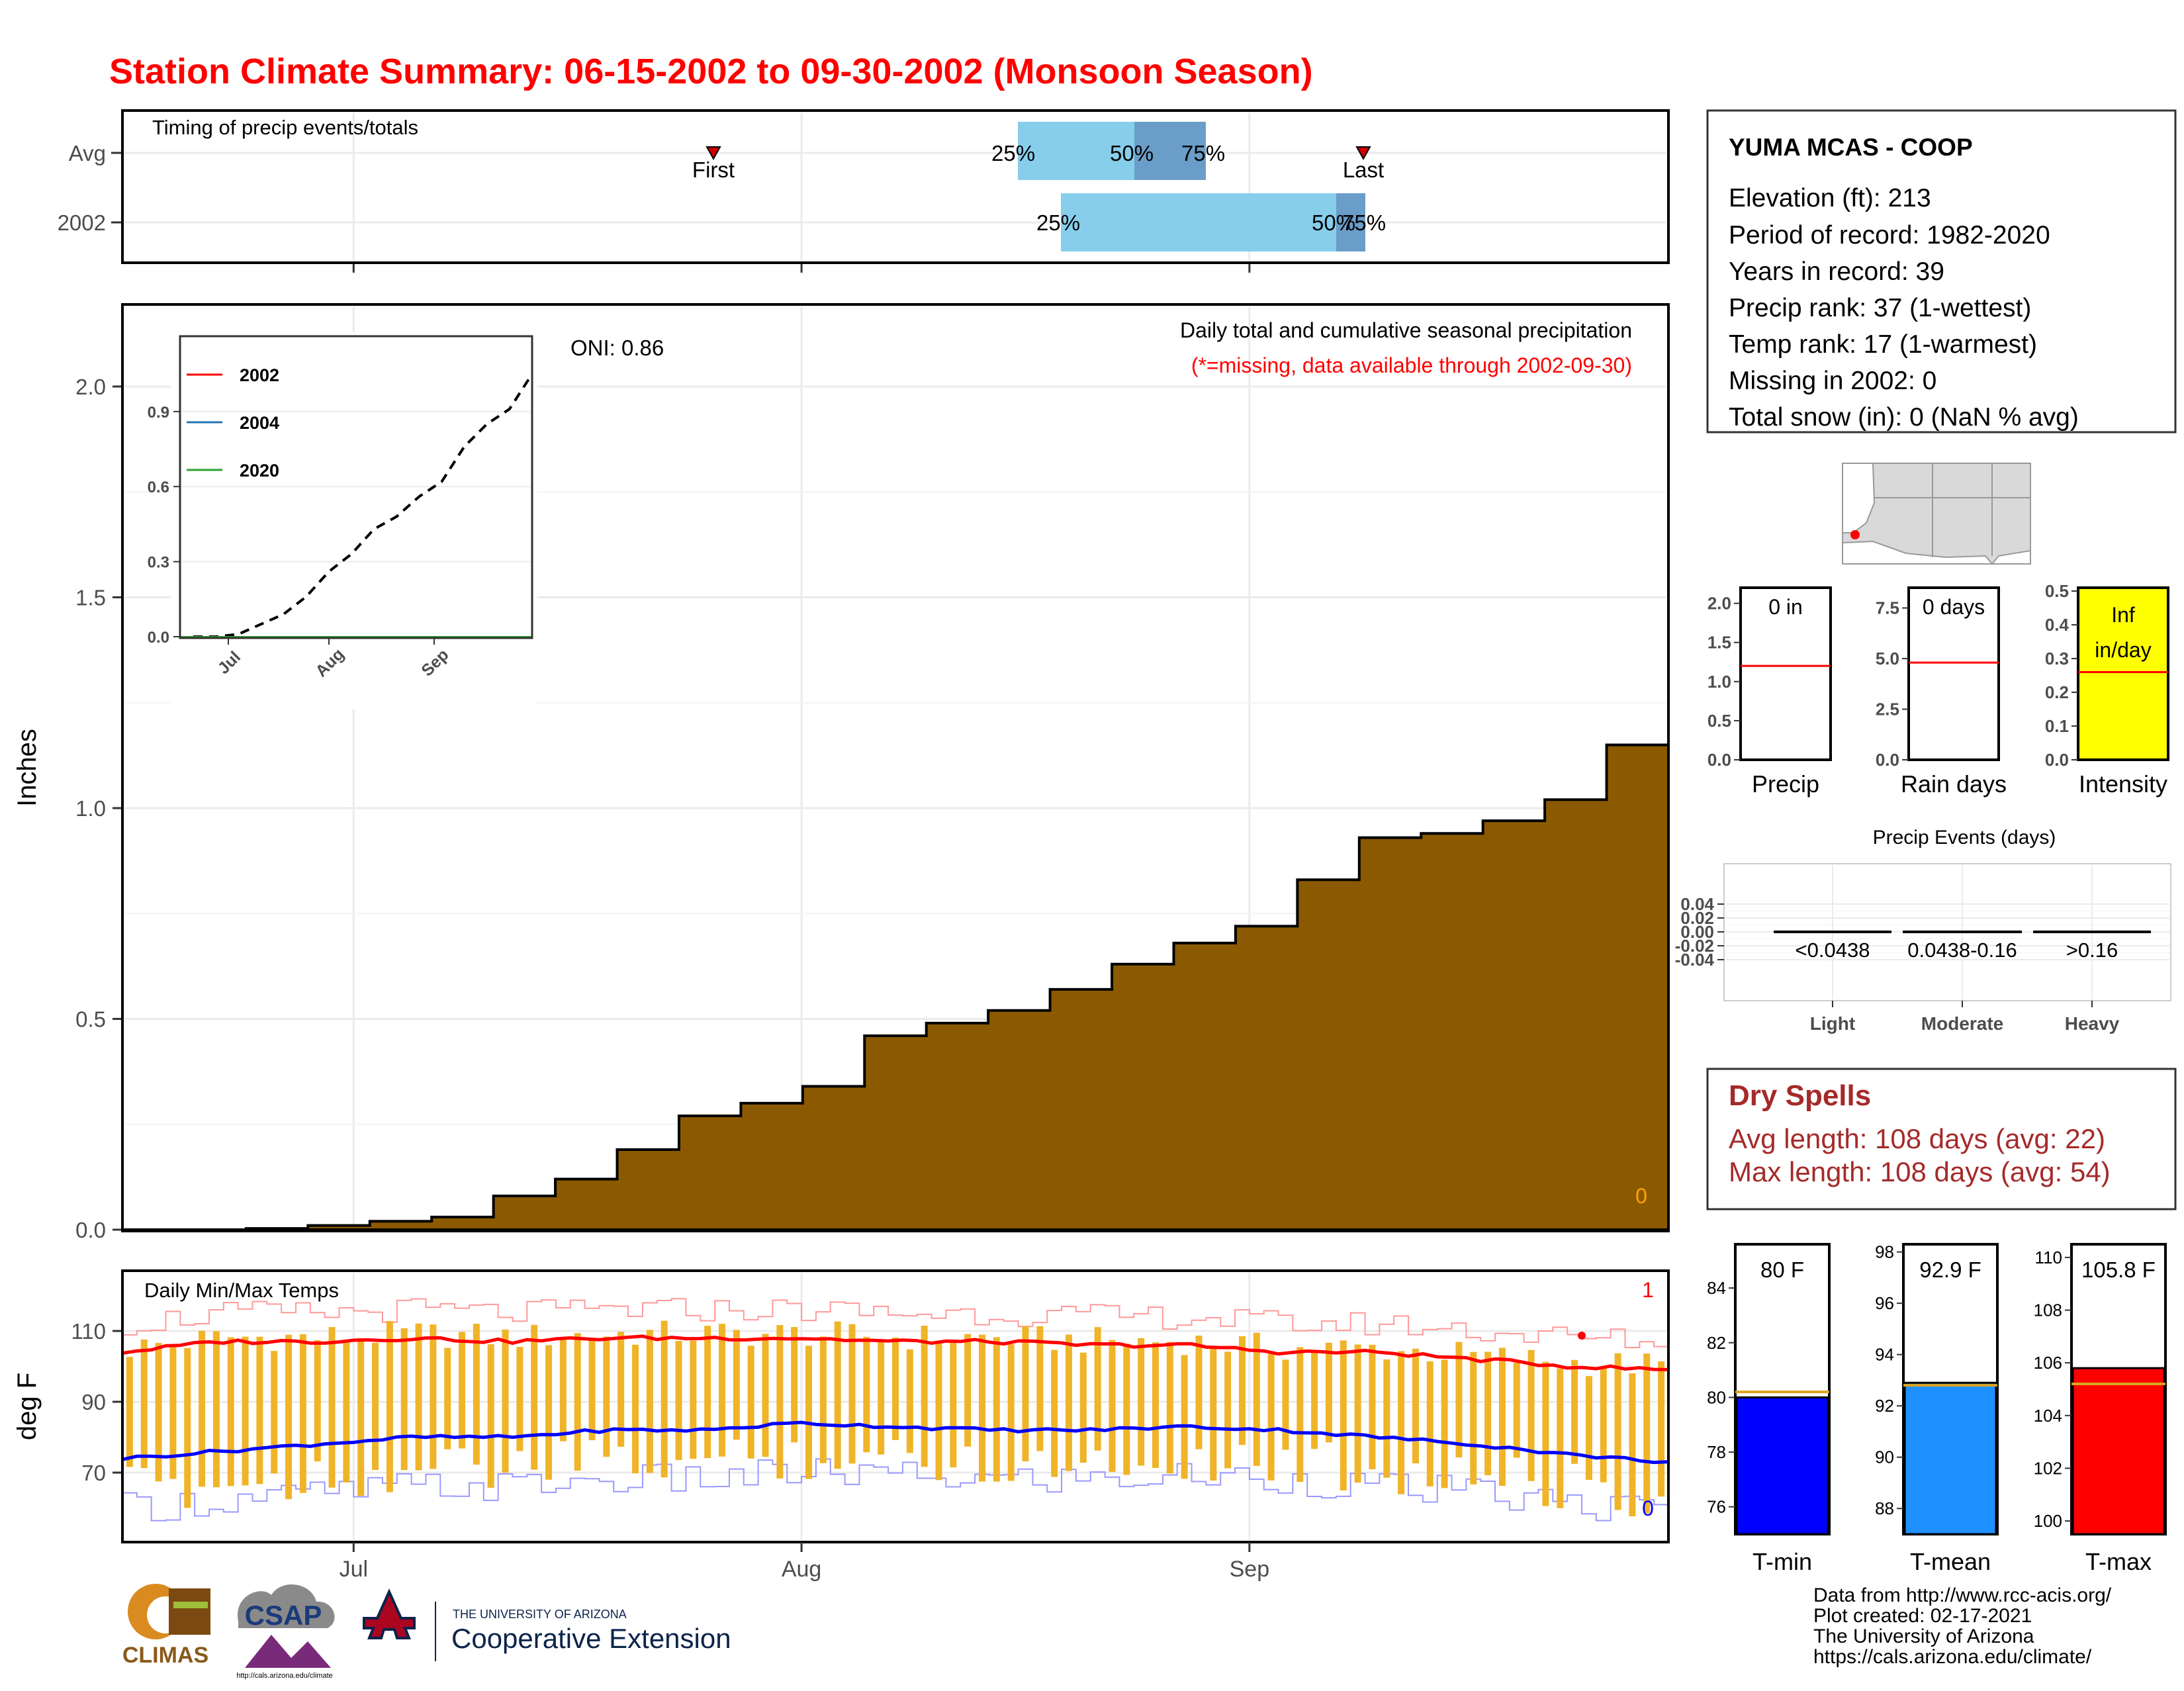 This screenshot has height=1691, width=2184. I want to click on first-label: First, so click(714, 170).